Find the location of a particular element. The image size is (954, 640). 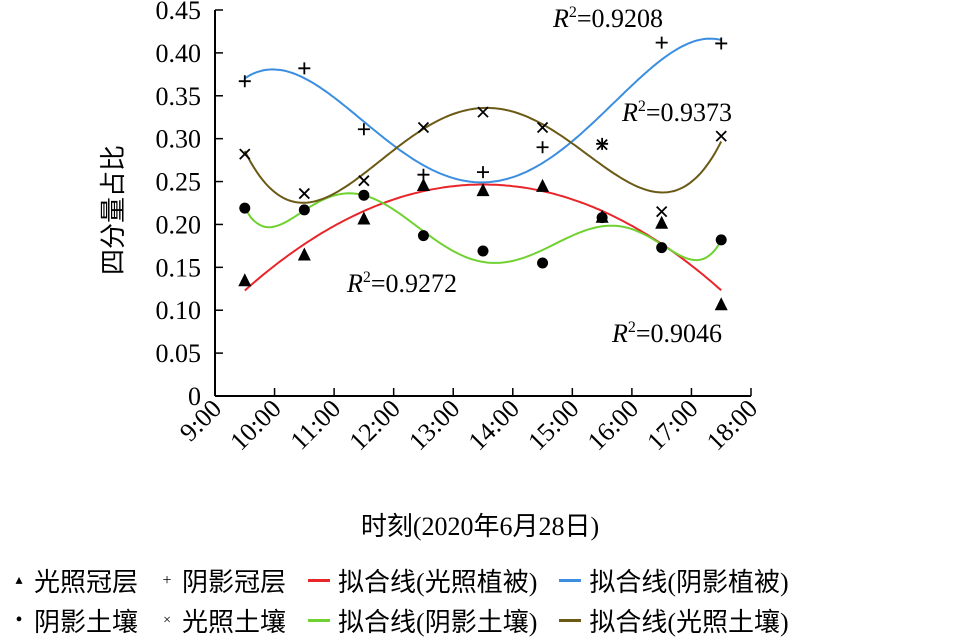

y-tick-label: 0.05 is located at coordinates (179, 353).